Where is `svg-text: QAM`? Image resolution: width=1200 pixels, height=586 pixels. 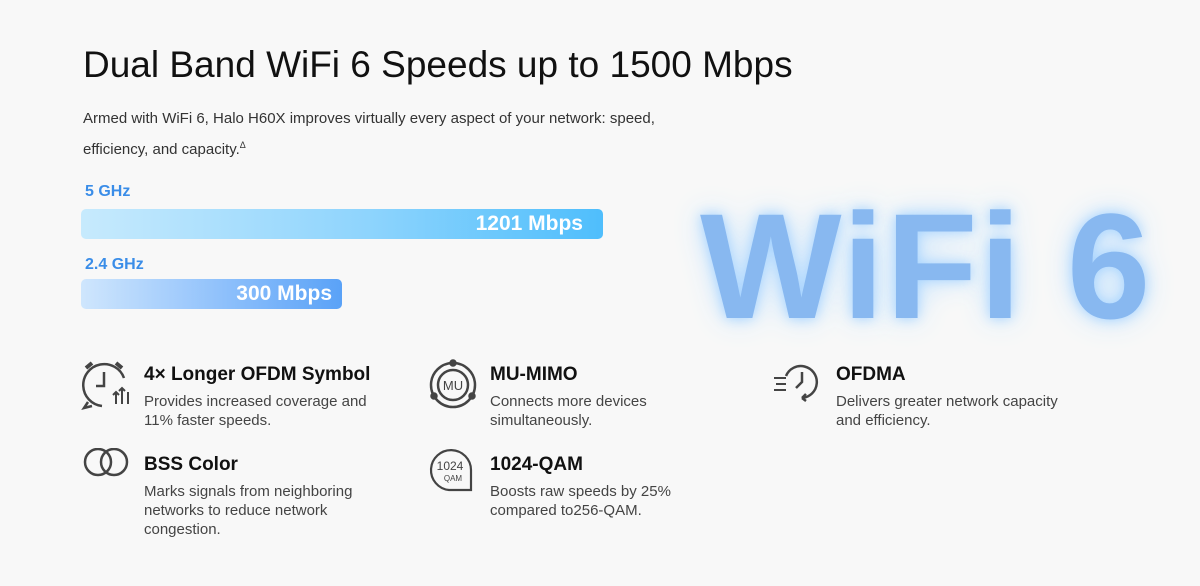
svg-text: QAM is located at coordinates (453, 478).